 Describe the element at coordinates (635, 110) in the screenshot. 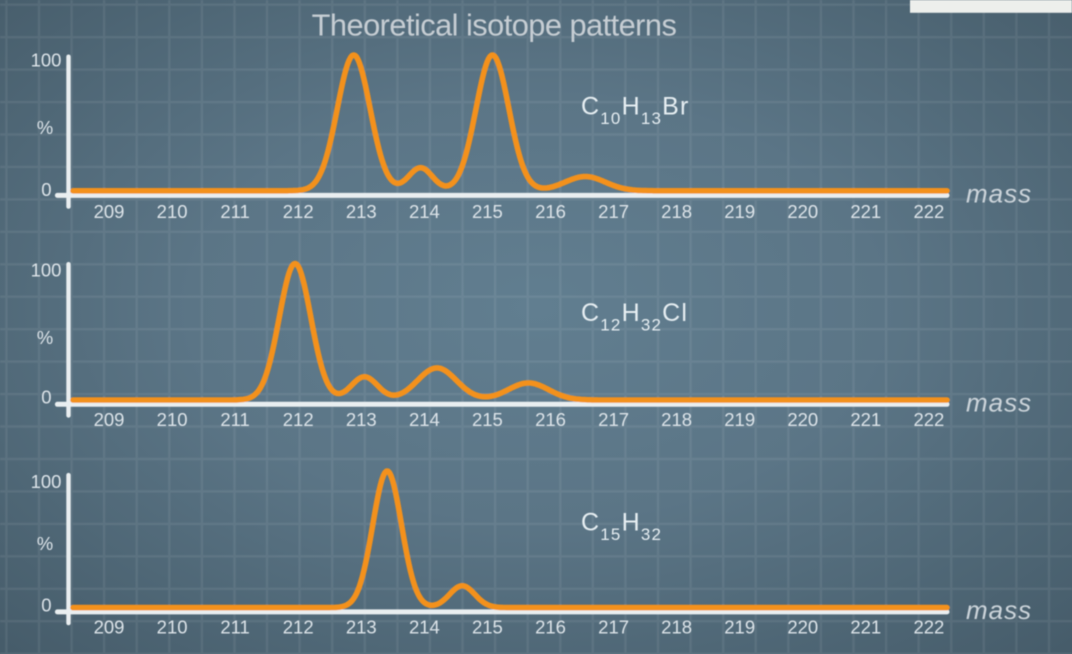

I see `svg-text: C10H13Br` at that location.